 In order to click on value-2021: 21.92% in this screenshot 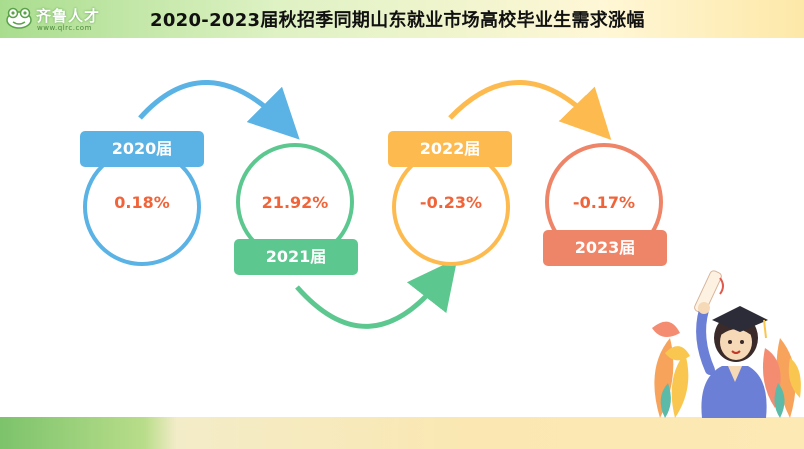, I will do `click(295, 202)`.